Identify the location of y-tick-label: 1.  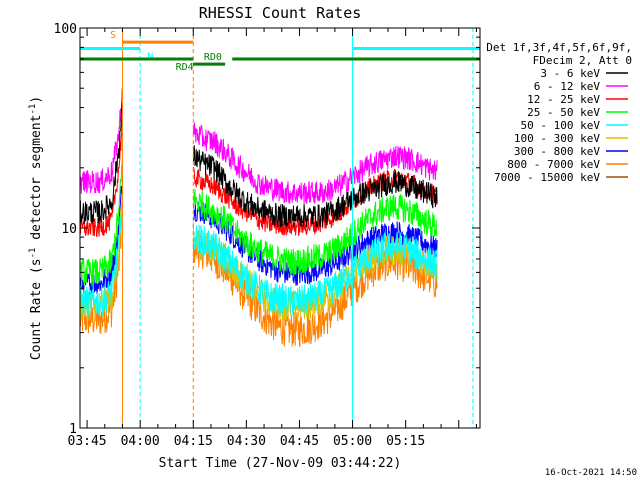
(73, 429).